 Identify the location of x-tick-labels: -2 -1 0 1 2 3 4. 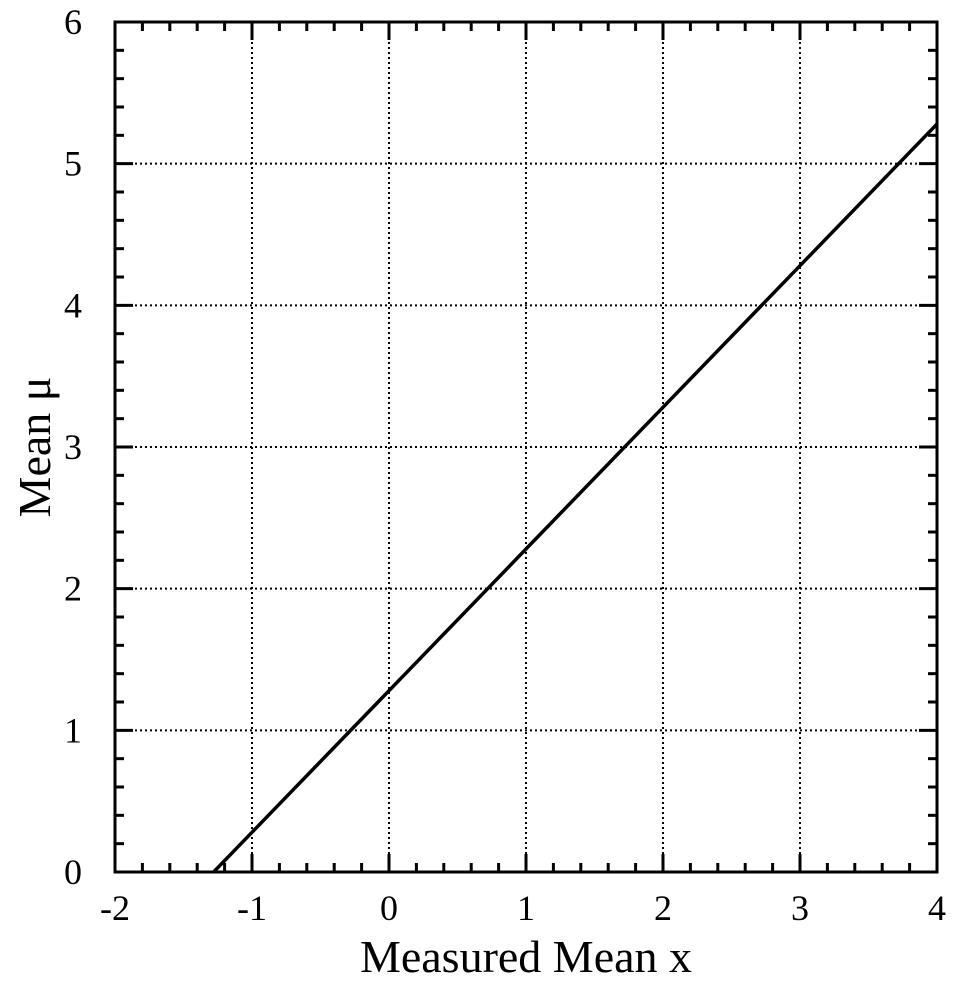
(523, 908).